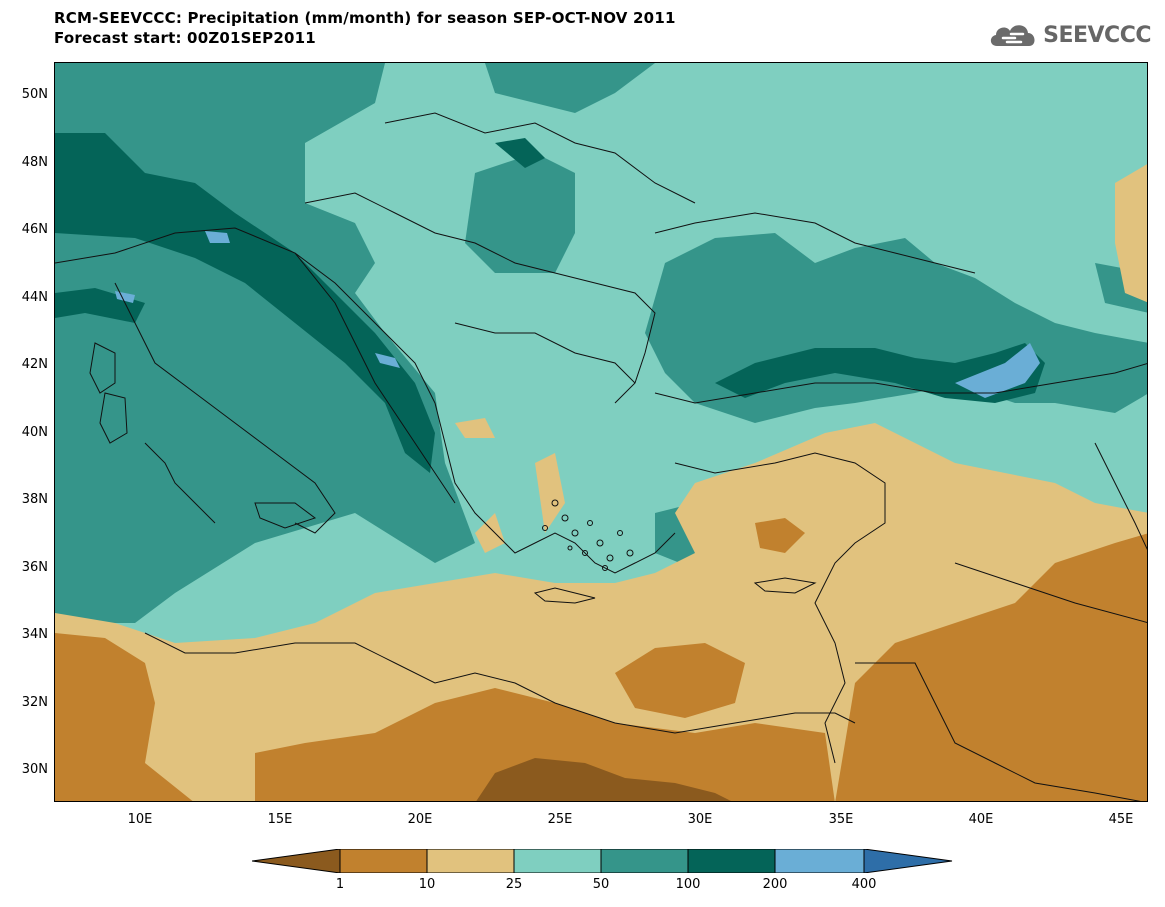  Describe the element at coordinates (601, 884) in the screenshot. I see `colorbar-label: 50` at that location.